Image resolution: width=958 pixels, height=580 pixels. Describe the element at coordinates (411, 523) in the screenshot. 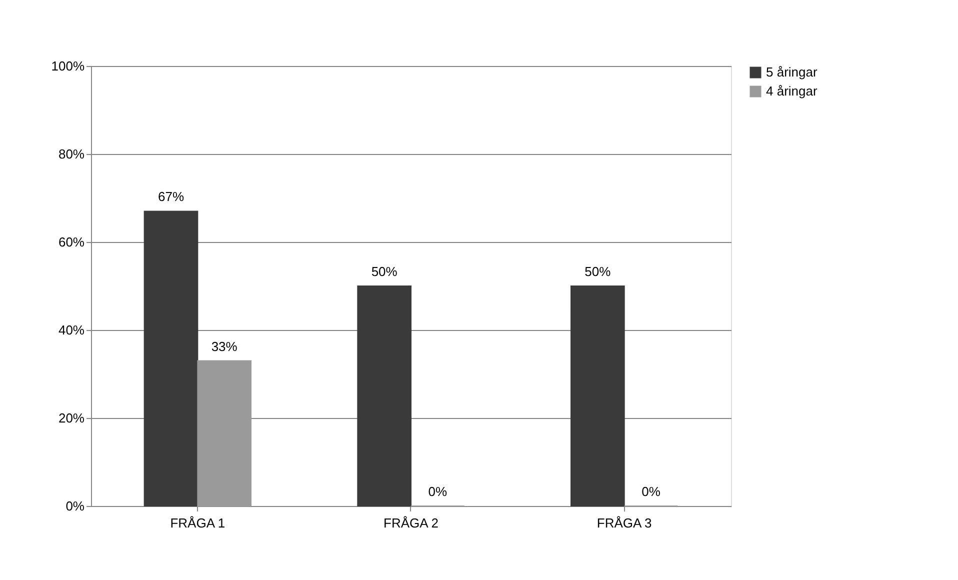

I see `x-tick-label: FRÅGA 2` at that location.